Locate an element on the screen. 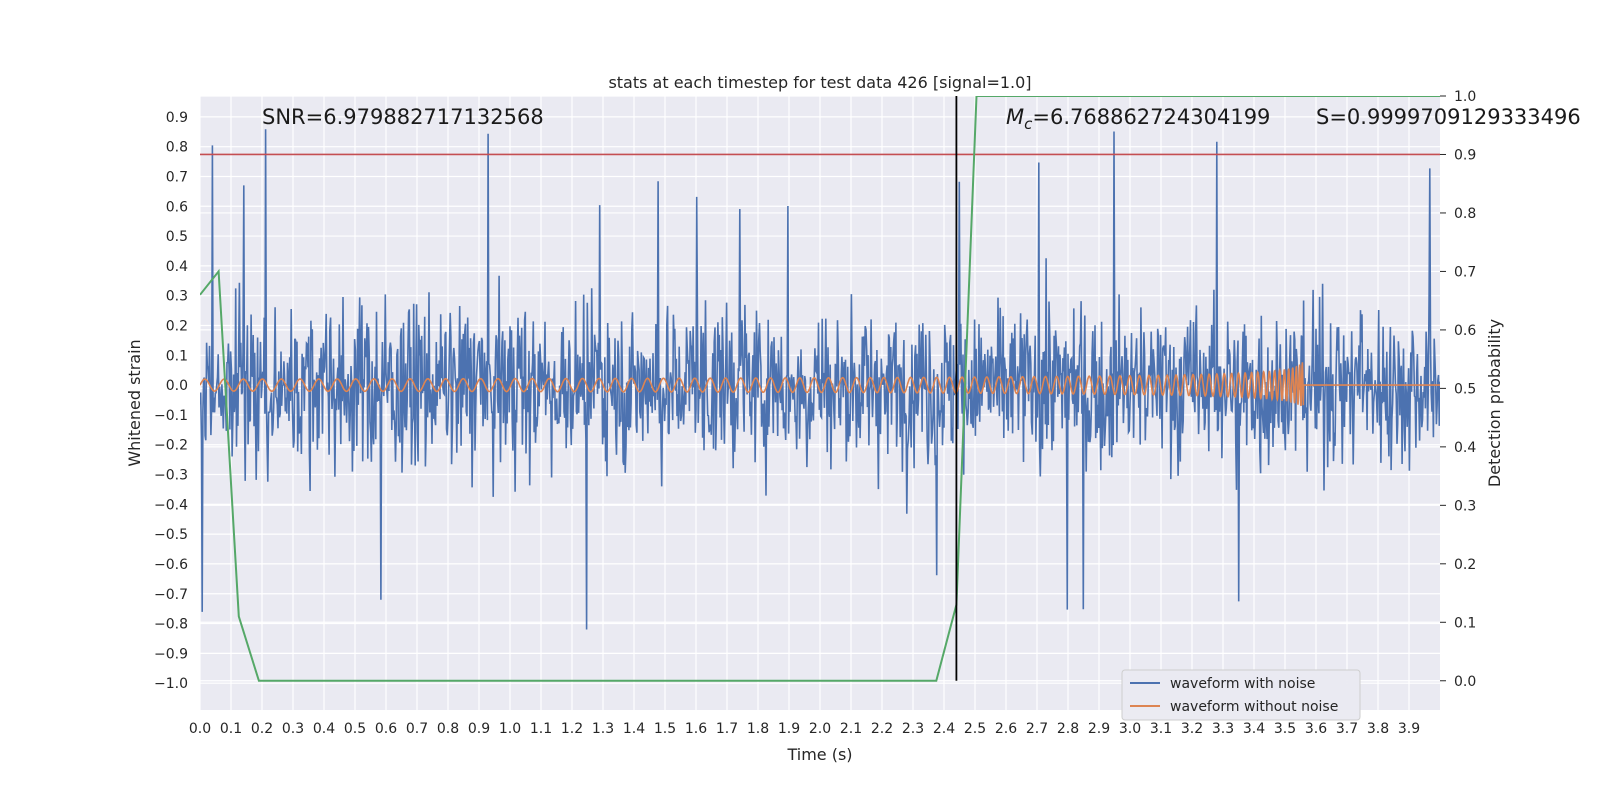 The height and width of the screenshot is (800, 1600). y-tick-label: −0.7 is located at coordinates (171, 595).